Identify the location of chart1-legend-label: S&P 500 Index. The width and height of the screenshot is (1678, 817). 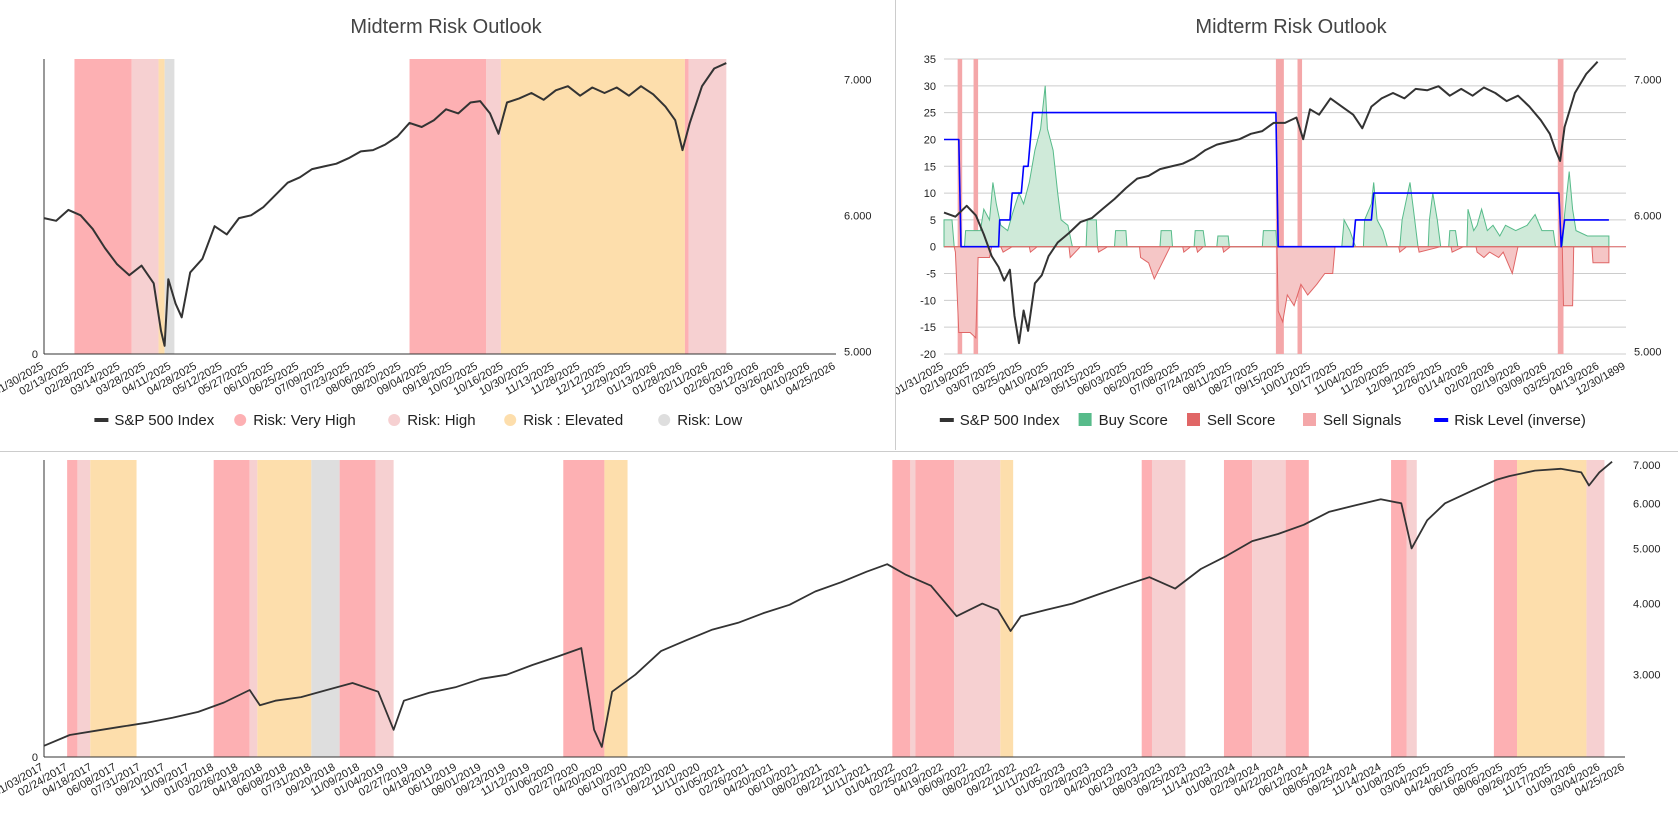
(164, 420).